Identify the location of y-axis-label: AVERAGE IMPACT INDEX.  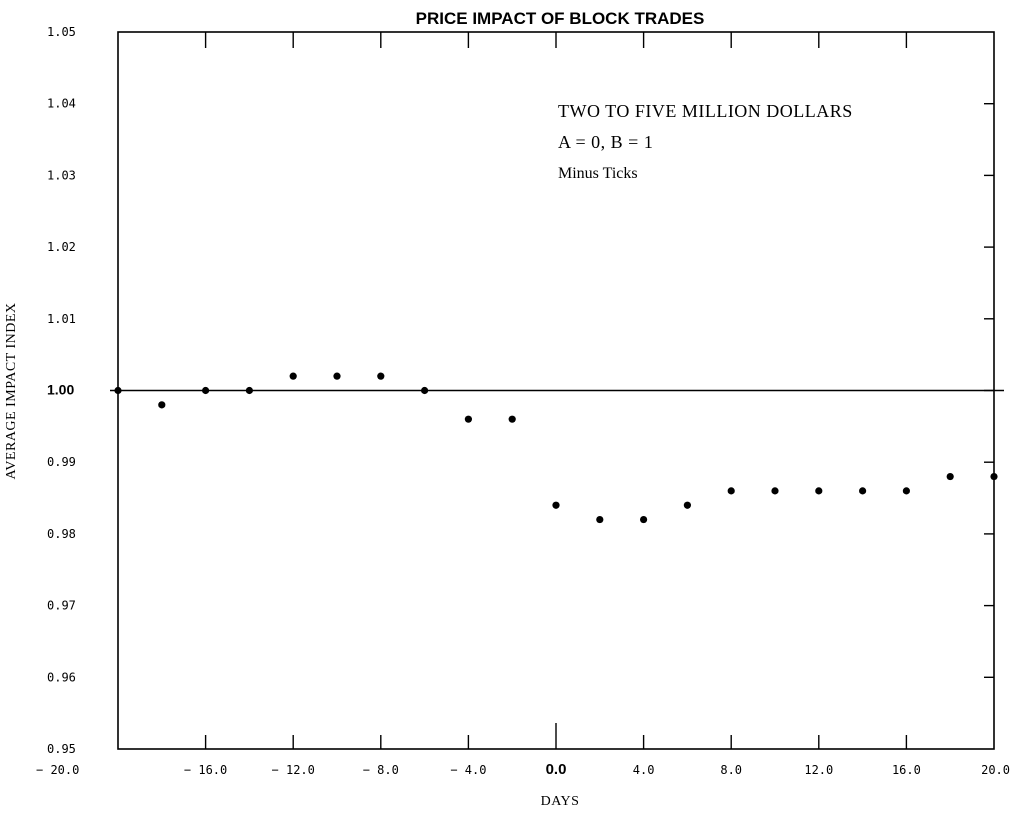
(11, 391).